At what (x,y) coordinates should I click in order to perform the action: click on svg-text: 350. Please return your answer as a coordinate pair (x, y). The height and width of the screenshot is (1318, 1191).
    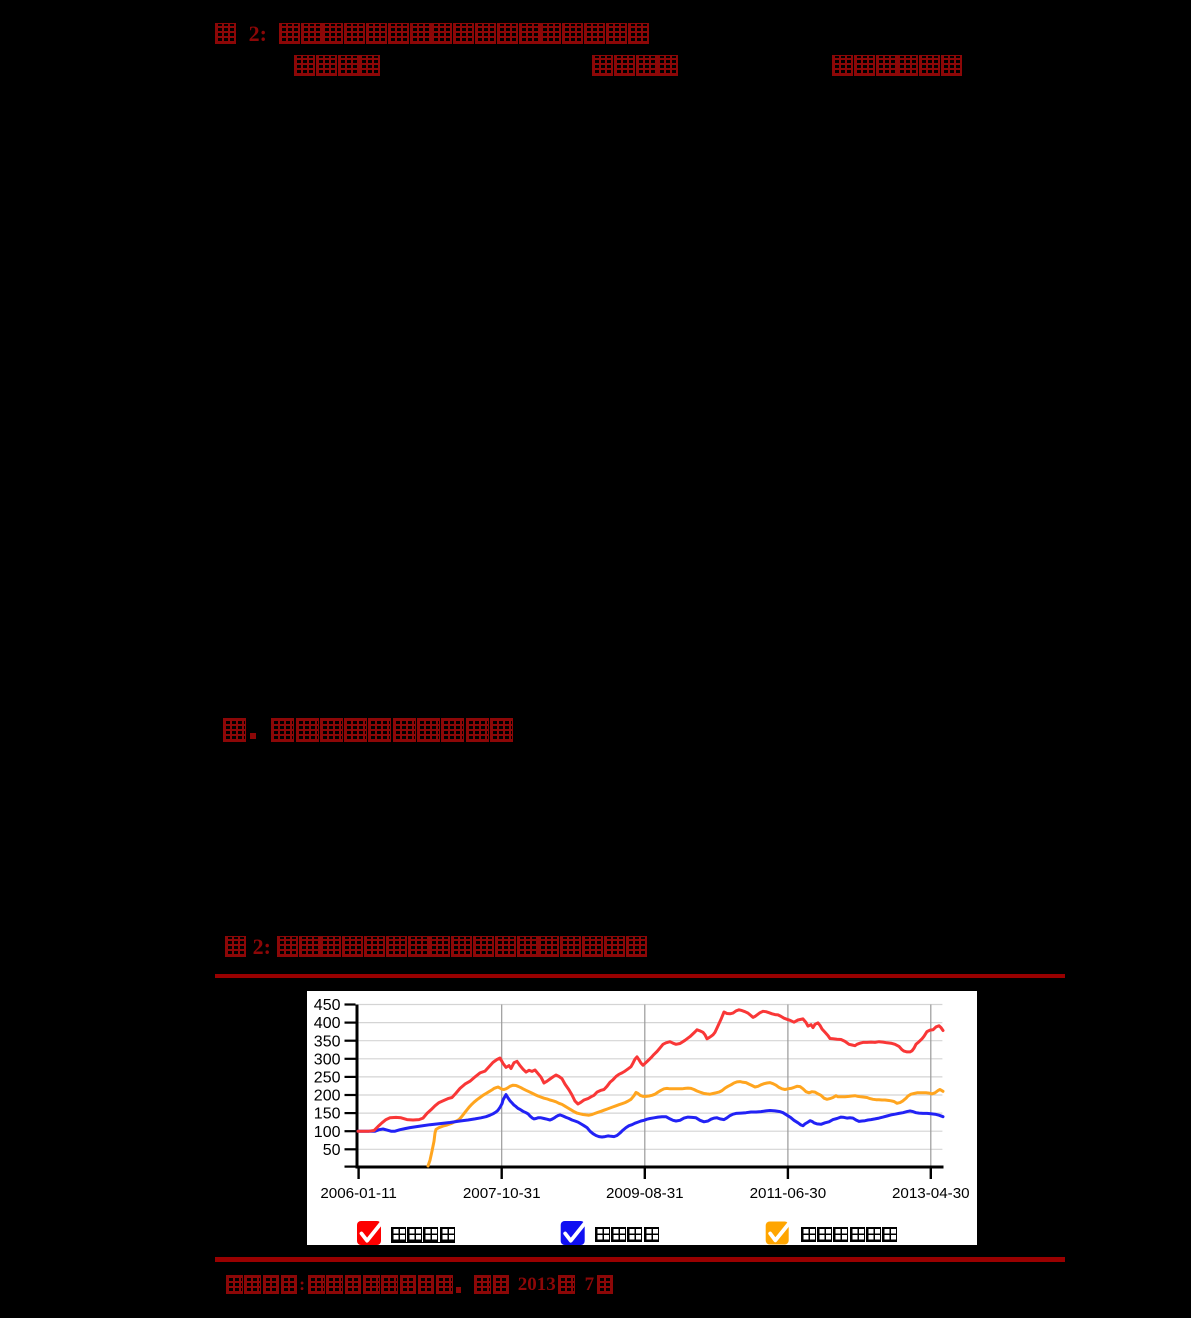
    Looking at the image, I should click on (327, 1041).